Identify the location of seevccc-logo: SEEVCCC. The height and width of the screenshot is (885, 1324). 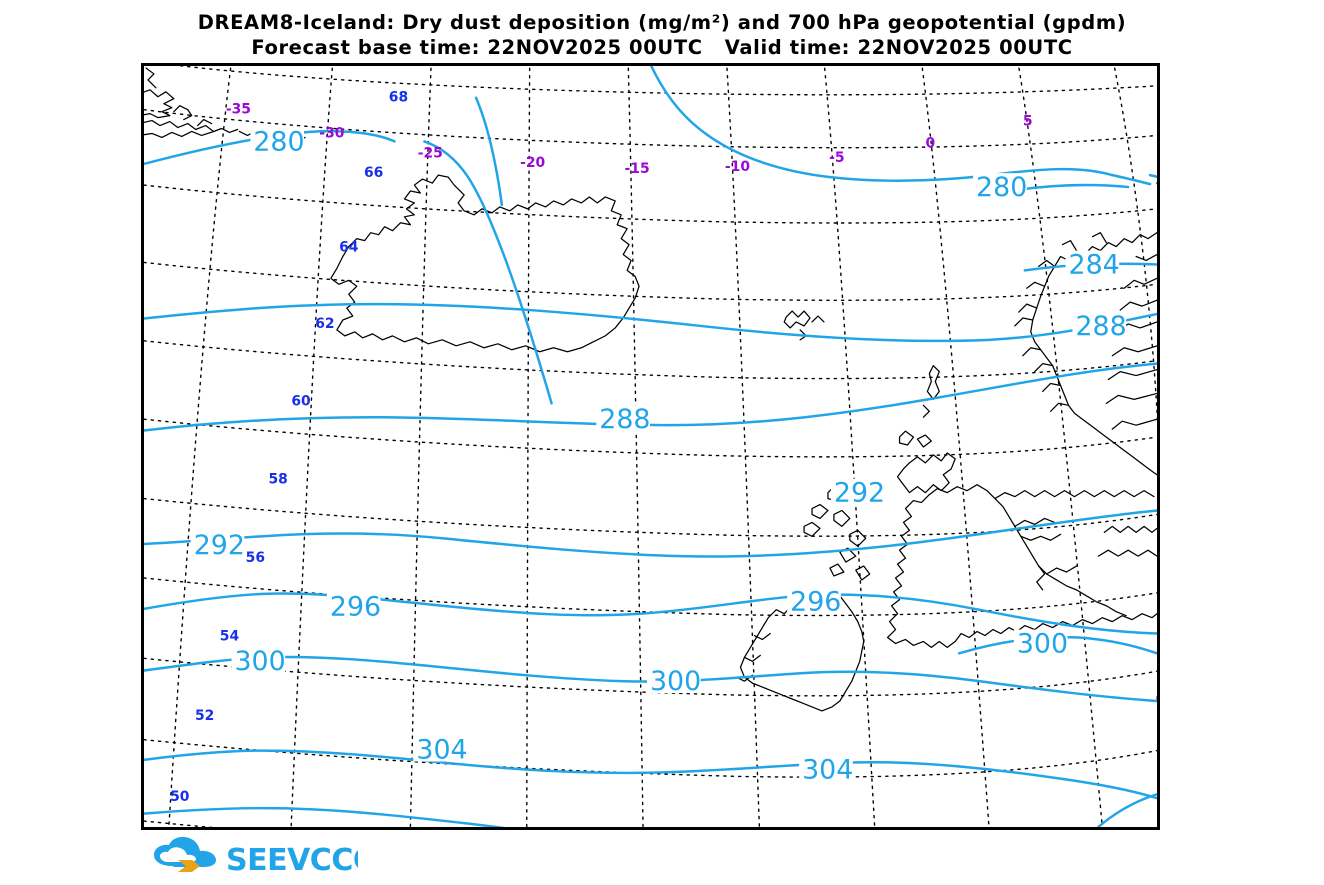
(253, 858).